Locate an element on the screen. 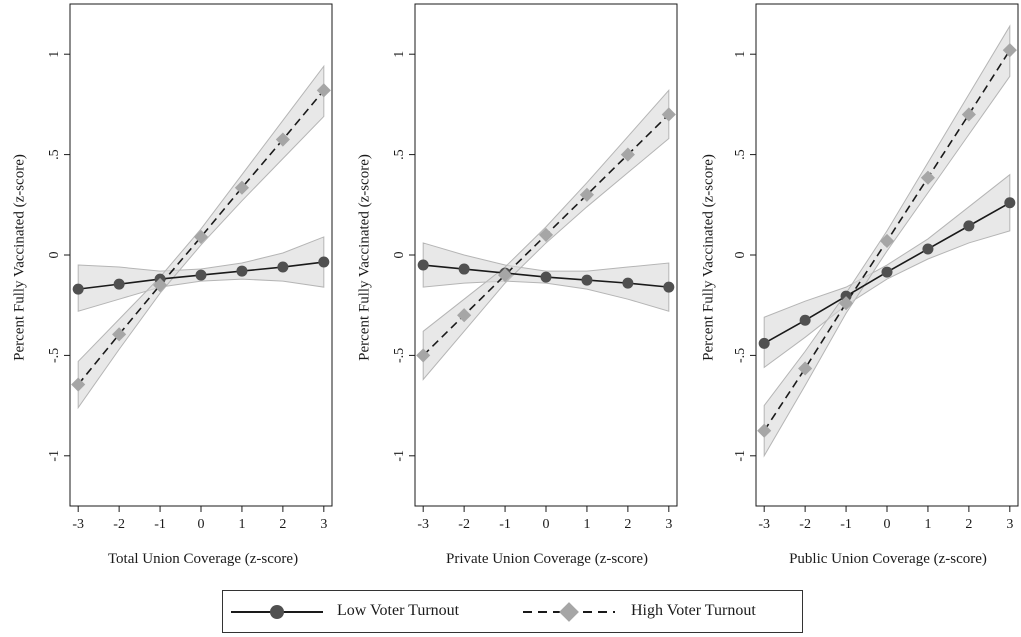  x-axis-label: Public Union Coverage (z-score) is located at coordinates (888, 559).